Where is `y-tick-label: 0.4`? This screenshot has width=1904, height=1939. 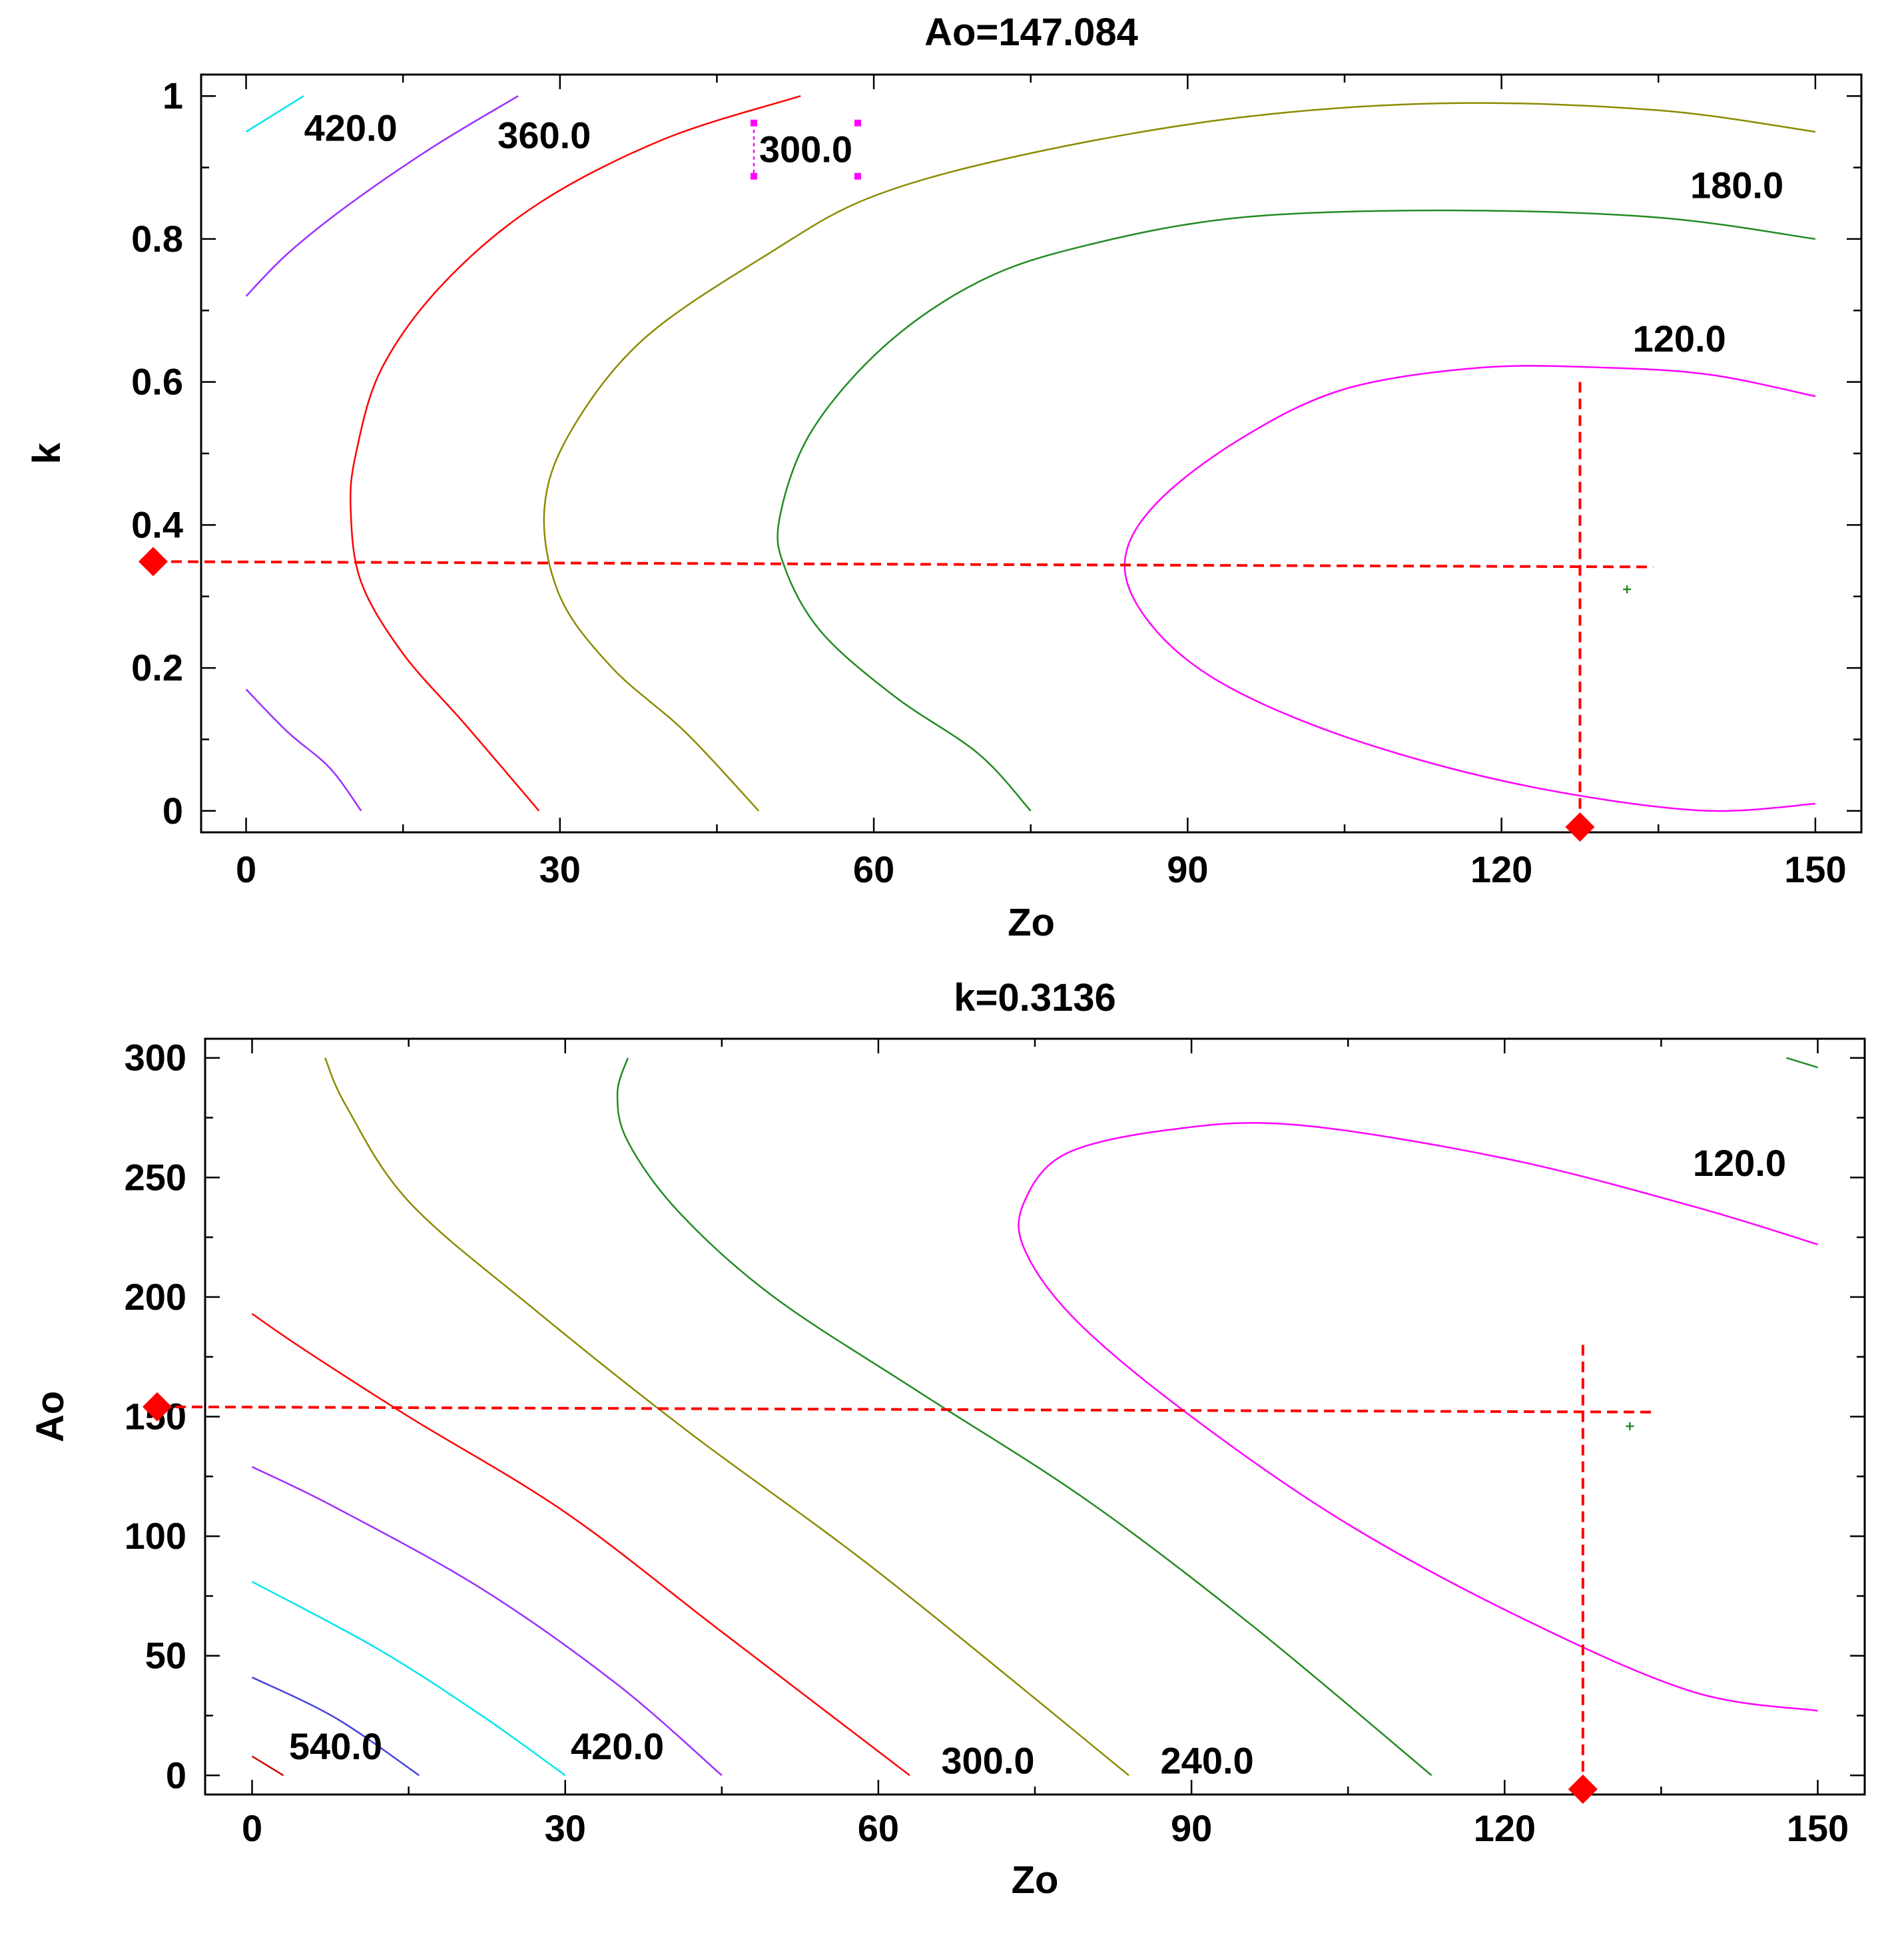
y-tick-label: 0.4 is located at coordinates (157, 524).